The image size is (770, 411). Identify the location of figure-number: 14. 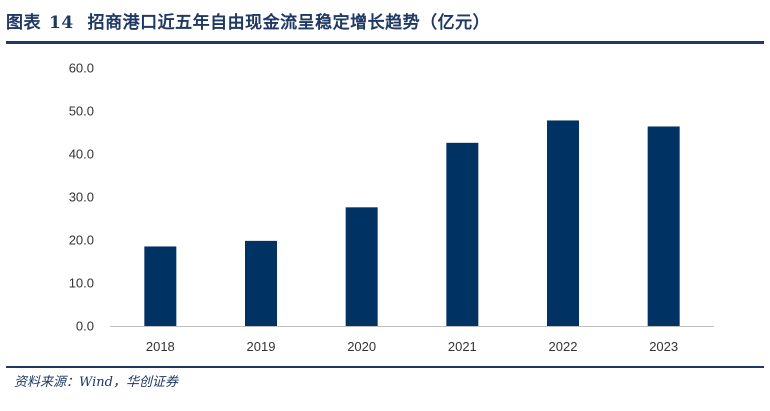
(61, 23).